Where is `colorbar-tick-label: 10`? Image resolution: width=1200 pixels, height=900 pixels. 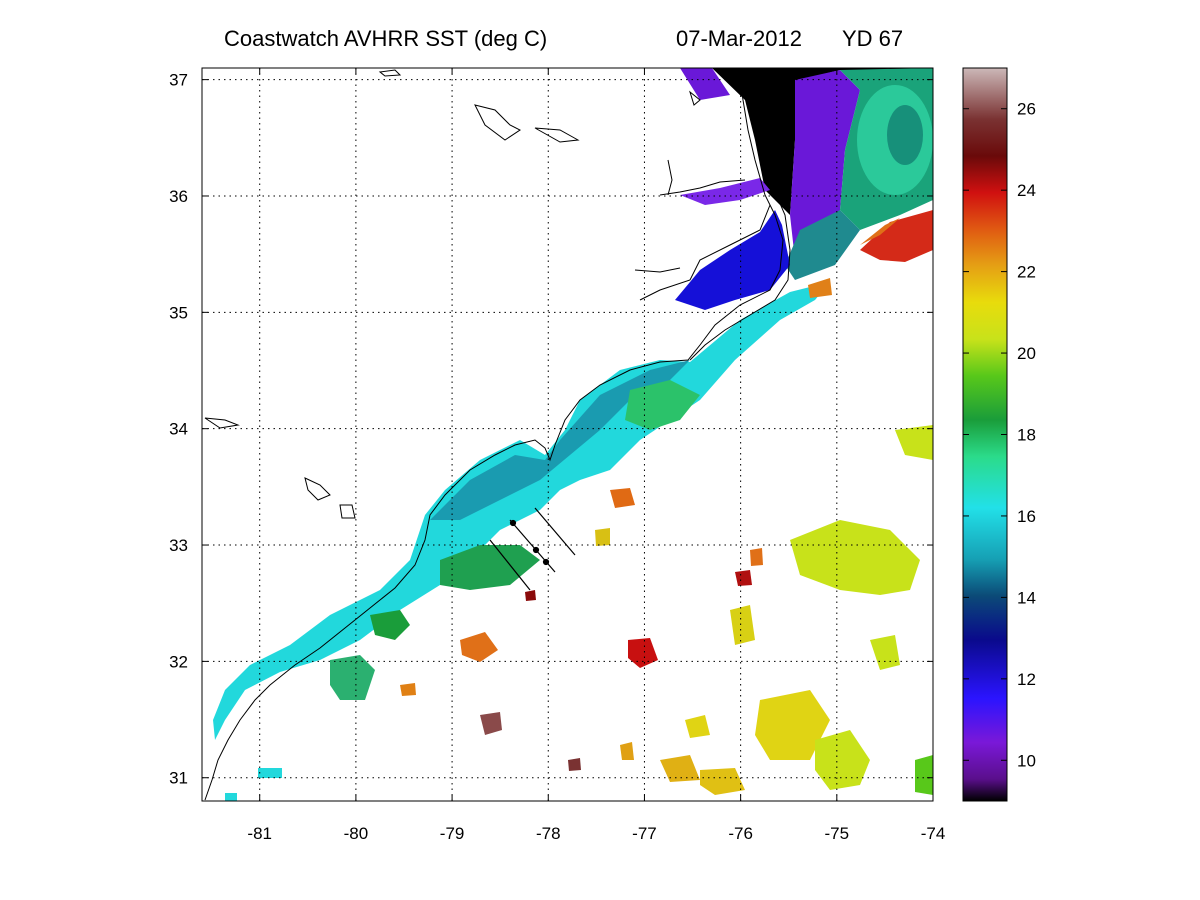 colorbar-tick-label: 10 is located at coordinates (1026, 760).